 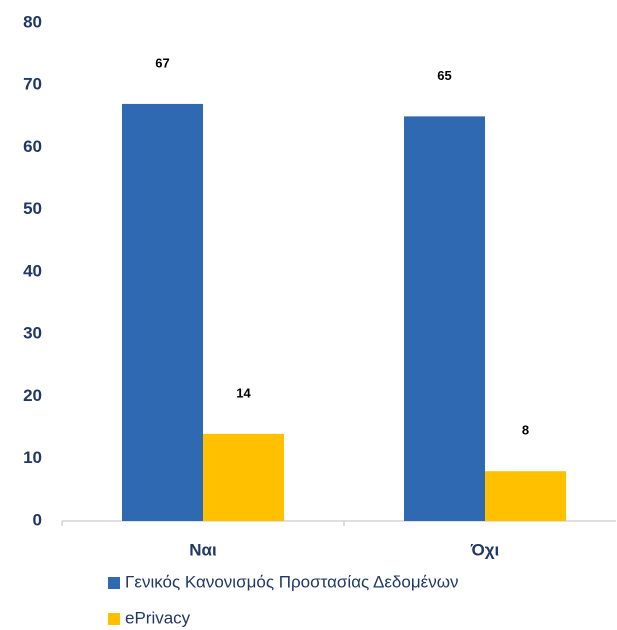 I want to click on y-tick-label: 50, so click(x=32, y=208).